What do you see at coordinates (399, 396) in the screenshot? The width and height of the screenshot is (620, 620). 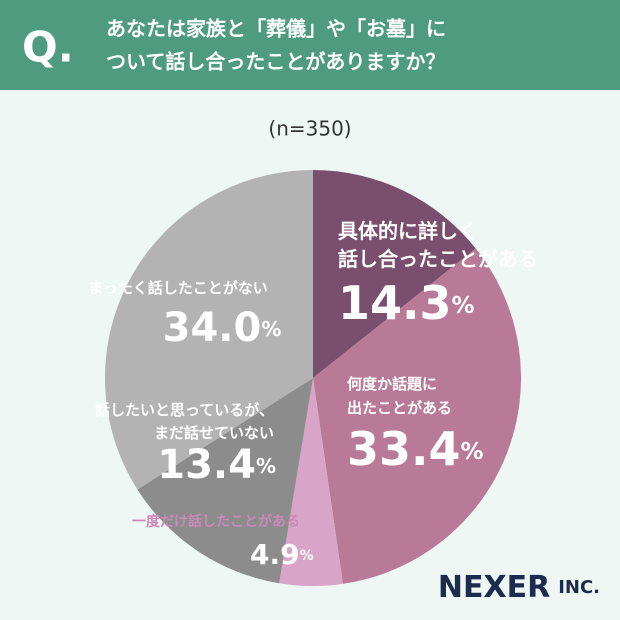 I see `category-label: 何度か話題に出たことがある` at bounding box center [399, 396].